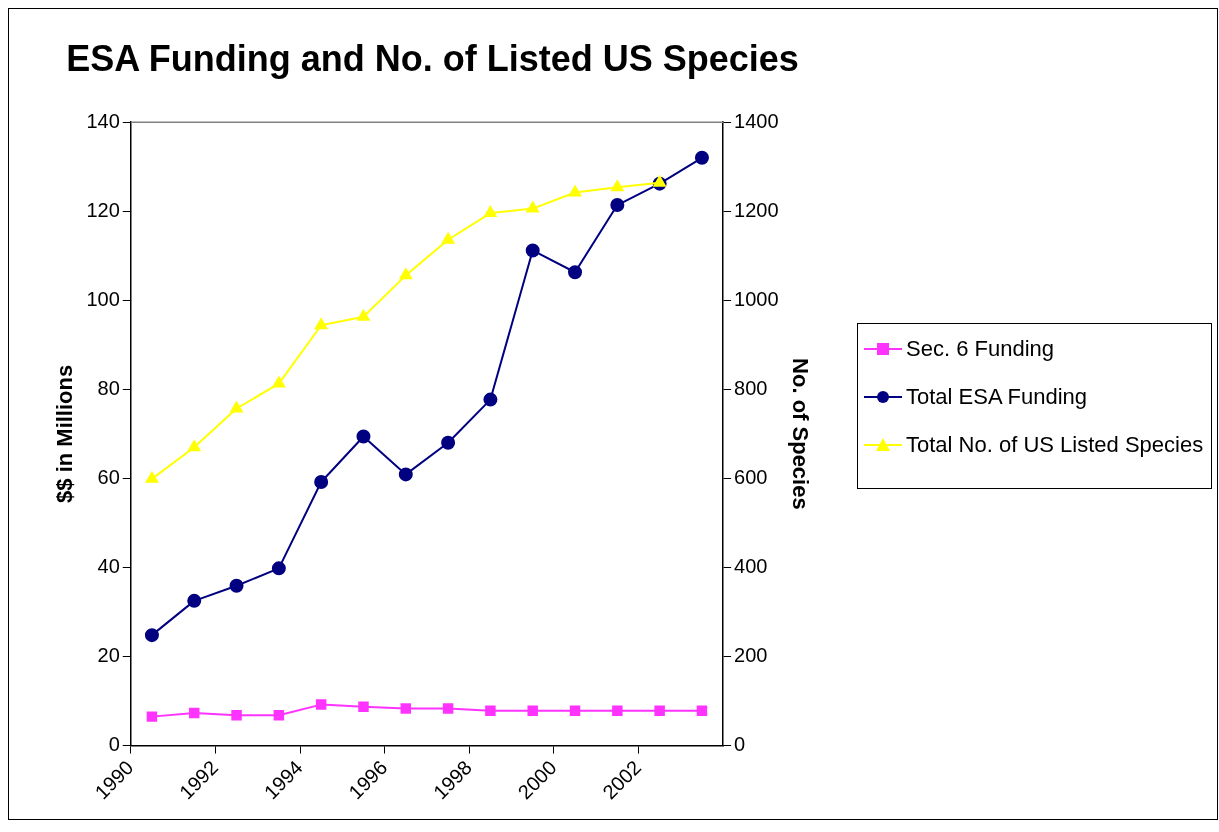 The width and height of the screenshot is (1219, 832). Describe the element at coordinates (108, 387) in the screenshot. I see `y-tick-label: 80` at that location.